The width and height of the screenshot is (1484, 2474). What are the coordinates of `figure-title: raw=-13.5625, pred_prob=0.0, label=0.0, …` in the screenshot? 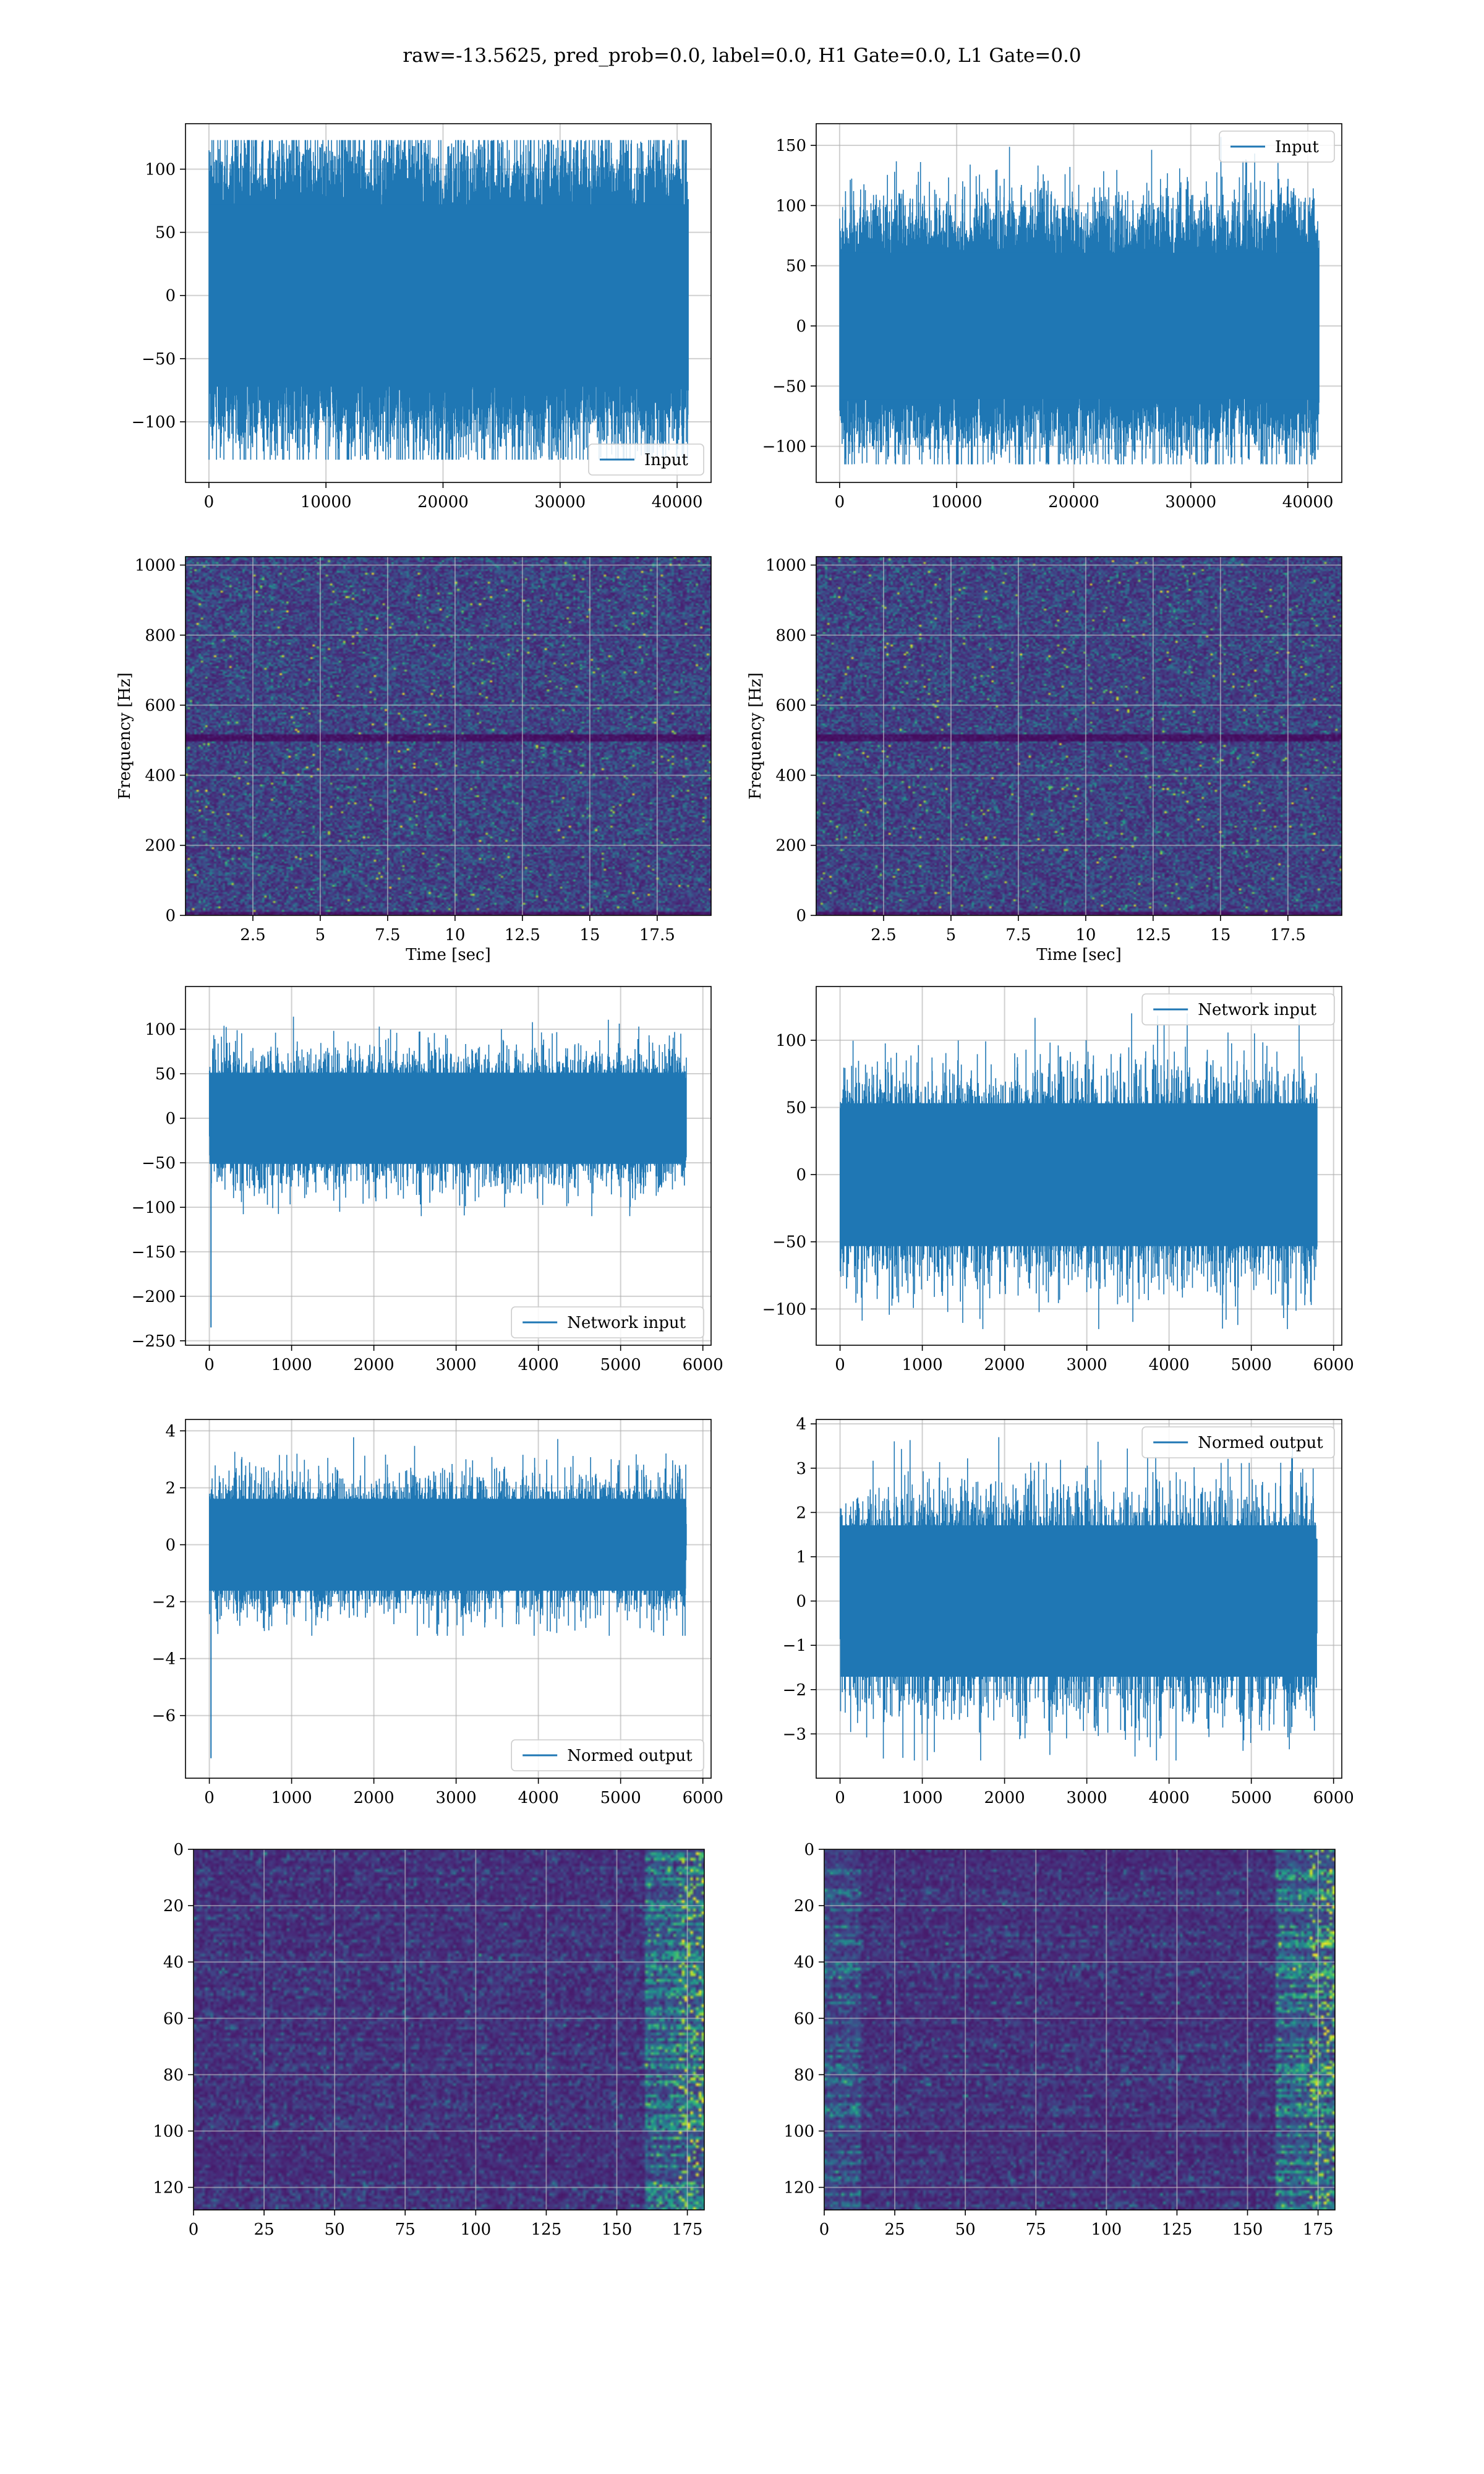 It's located at (742, 56).